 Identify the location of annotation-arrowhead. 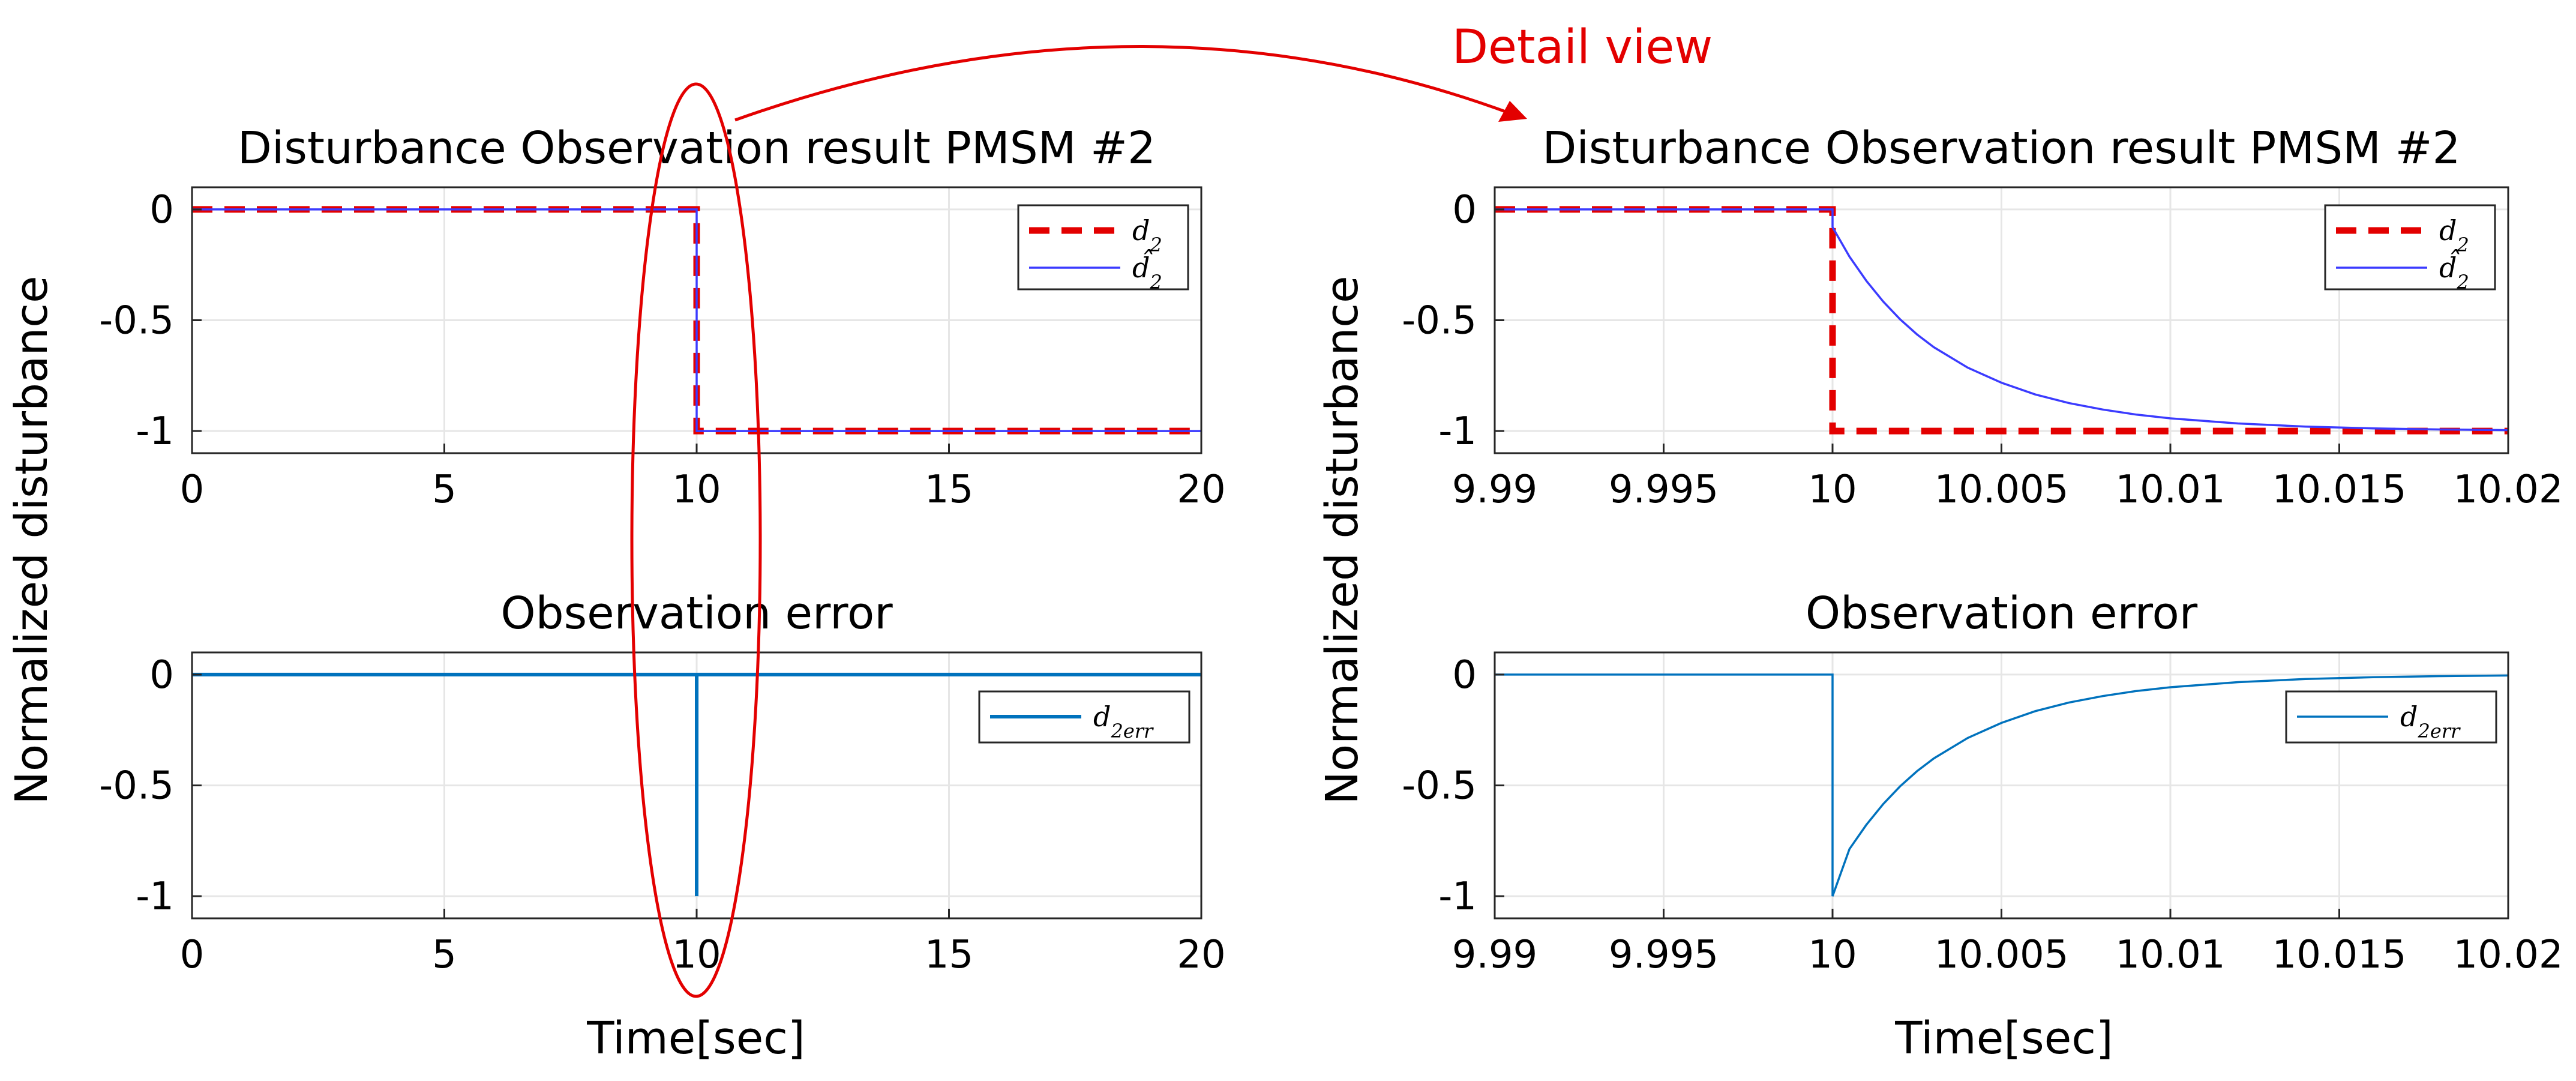
(1512, 112).